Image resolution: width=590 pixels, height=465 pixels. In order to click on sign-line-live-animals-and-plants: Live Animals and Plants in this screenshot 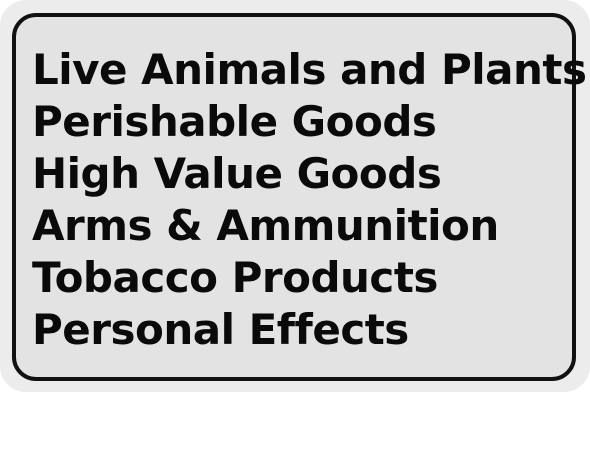, I will do `click(309, 69)`.